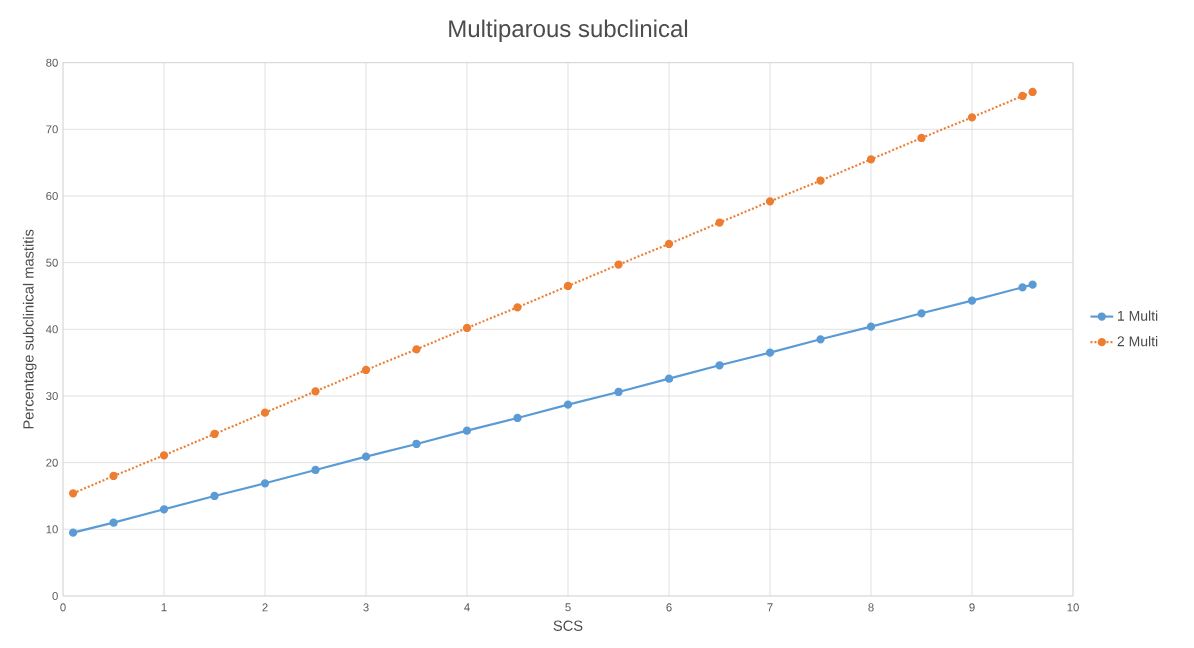 The width and height of the screenshot is (1194, 648). What do you see at coordinates (568, 30) in the screenshot?
I see `chart-title: Multiparous subclinical` at bounding box center [568, 30].